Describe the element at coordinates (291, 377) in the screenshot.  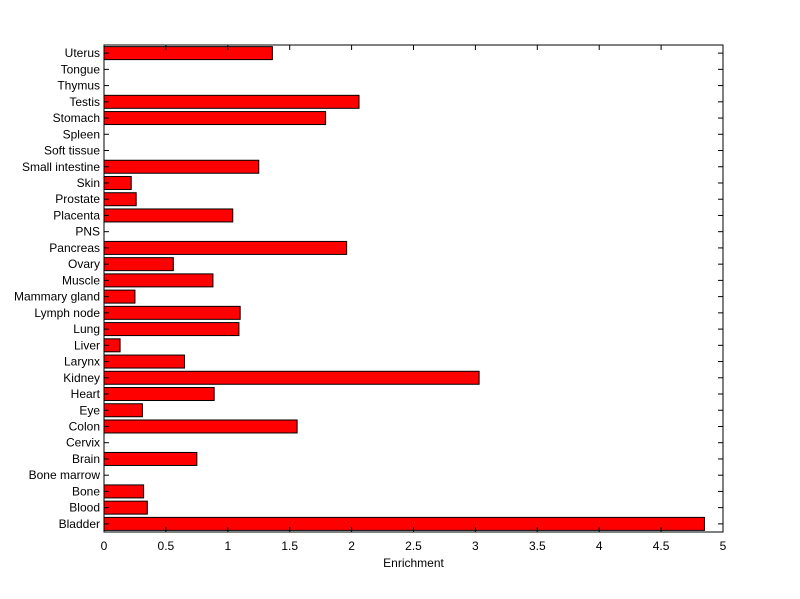
I see `bar-kidney` at that location.